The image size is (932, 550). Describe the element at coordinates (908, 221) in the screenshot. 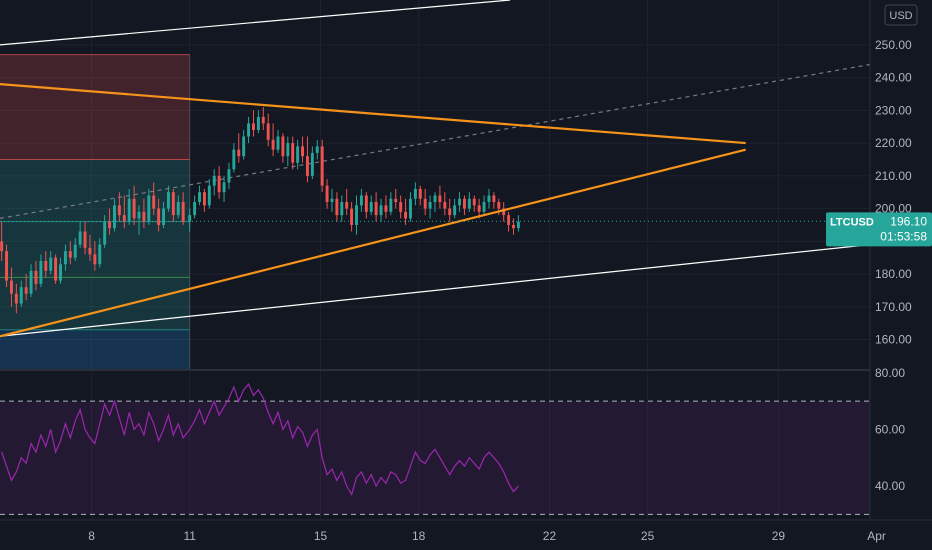

I see `last-price-label: 196.10` at that location.